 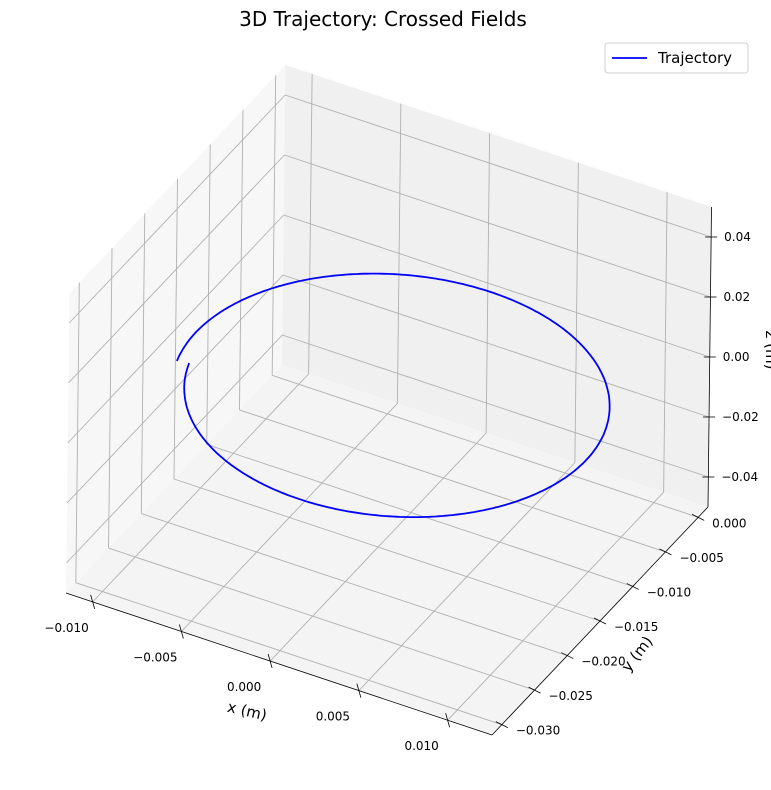 What do you see at coordinates (669, 592) in the screenshot?
I see `y-tick-label-2: −0.010` at bounding box center [669, 592].